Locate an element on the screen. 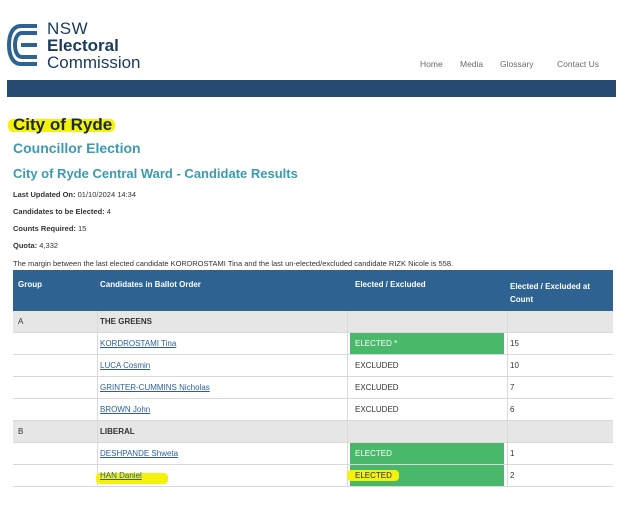 The width and height of the screenshot is (625, 505). logo-line-1: NSW is located at coordinates (68, 28).